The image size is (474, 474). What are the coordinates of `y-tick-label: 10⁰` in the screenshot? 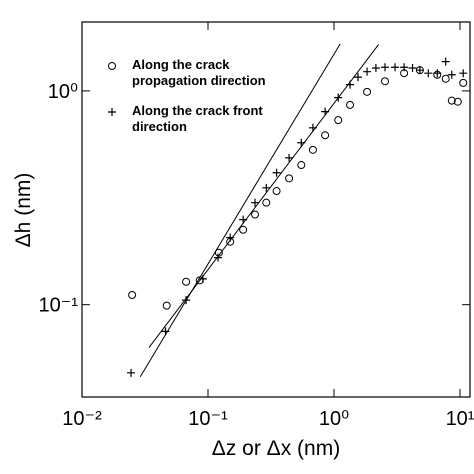 It's located at (63, 92).